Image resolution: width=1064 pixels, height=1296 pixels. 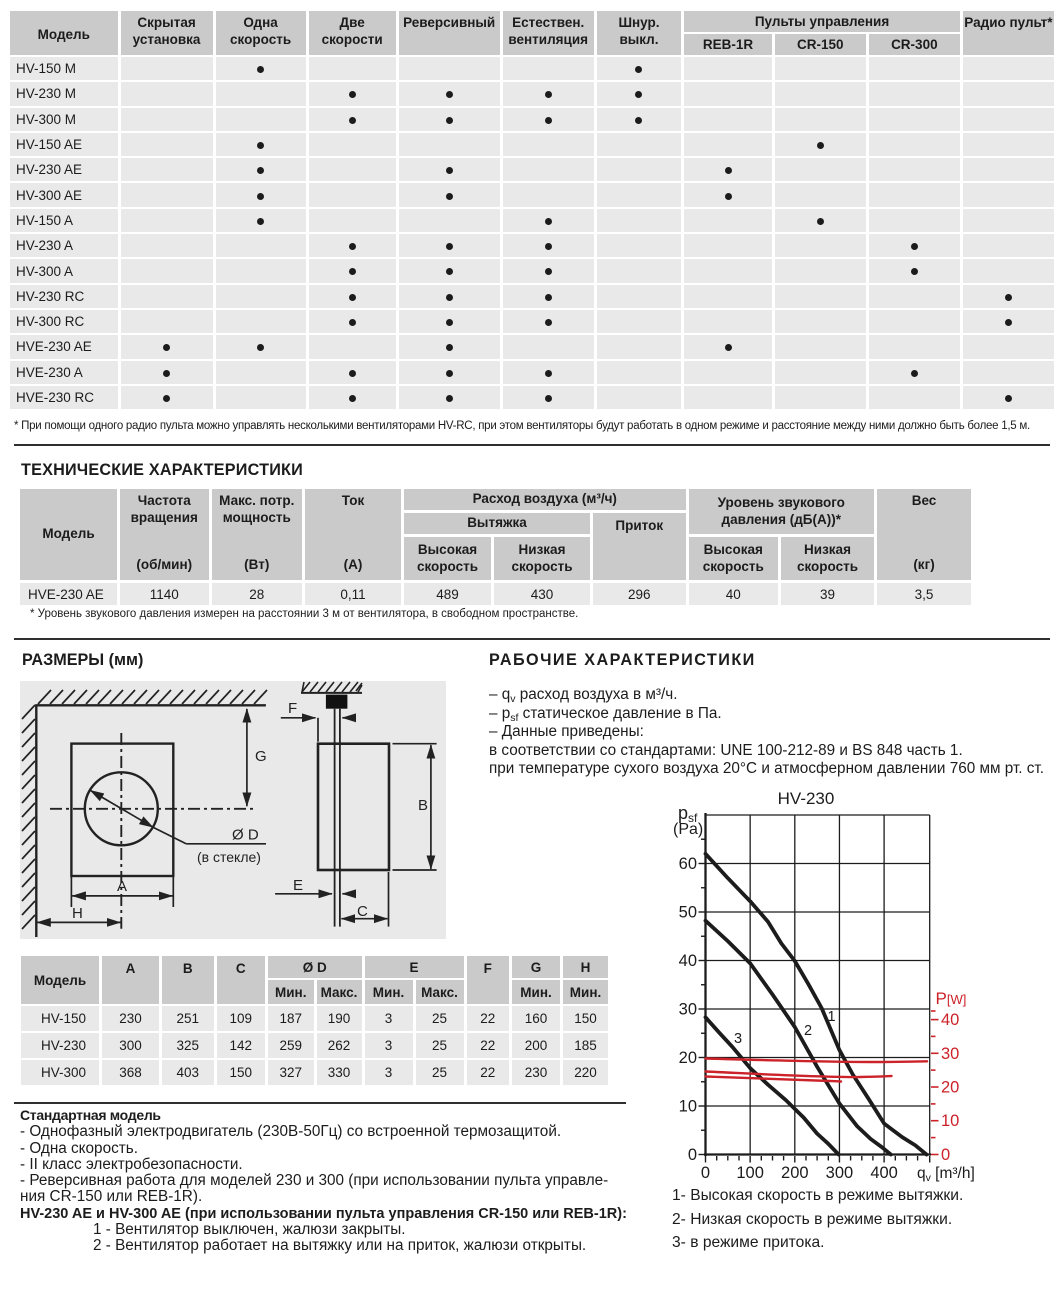 What do you see at coordinates (884, 1173) in the screenshot?
I see `svg-text: 400` at bounding box center [884, 1173].